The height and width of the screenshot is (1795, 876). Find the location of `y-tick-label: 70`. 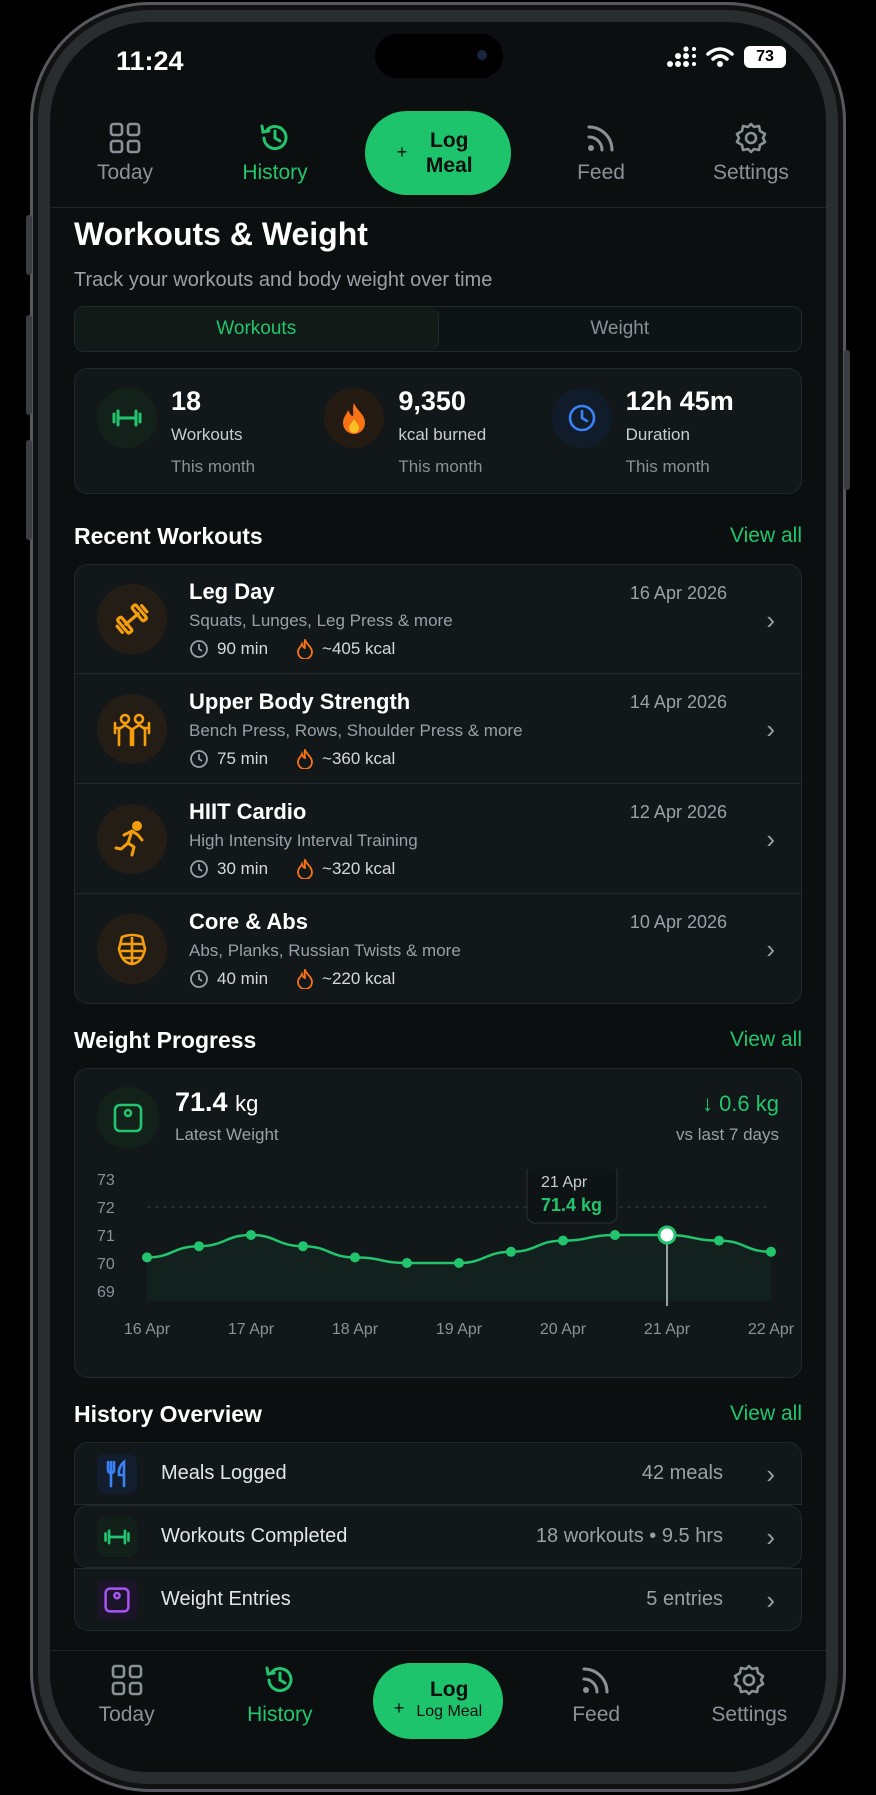

y-tick-label: 70 is located at coordinates (106, 1264).